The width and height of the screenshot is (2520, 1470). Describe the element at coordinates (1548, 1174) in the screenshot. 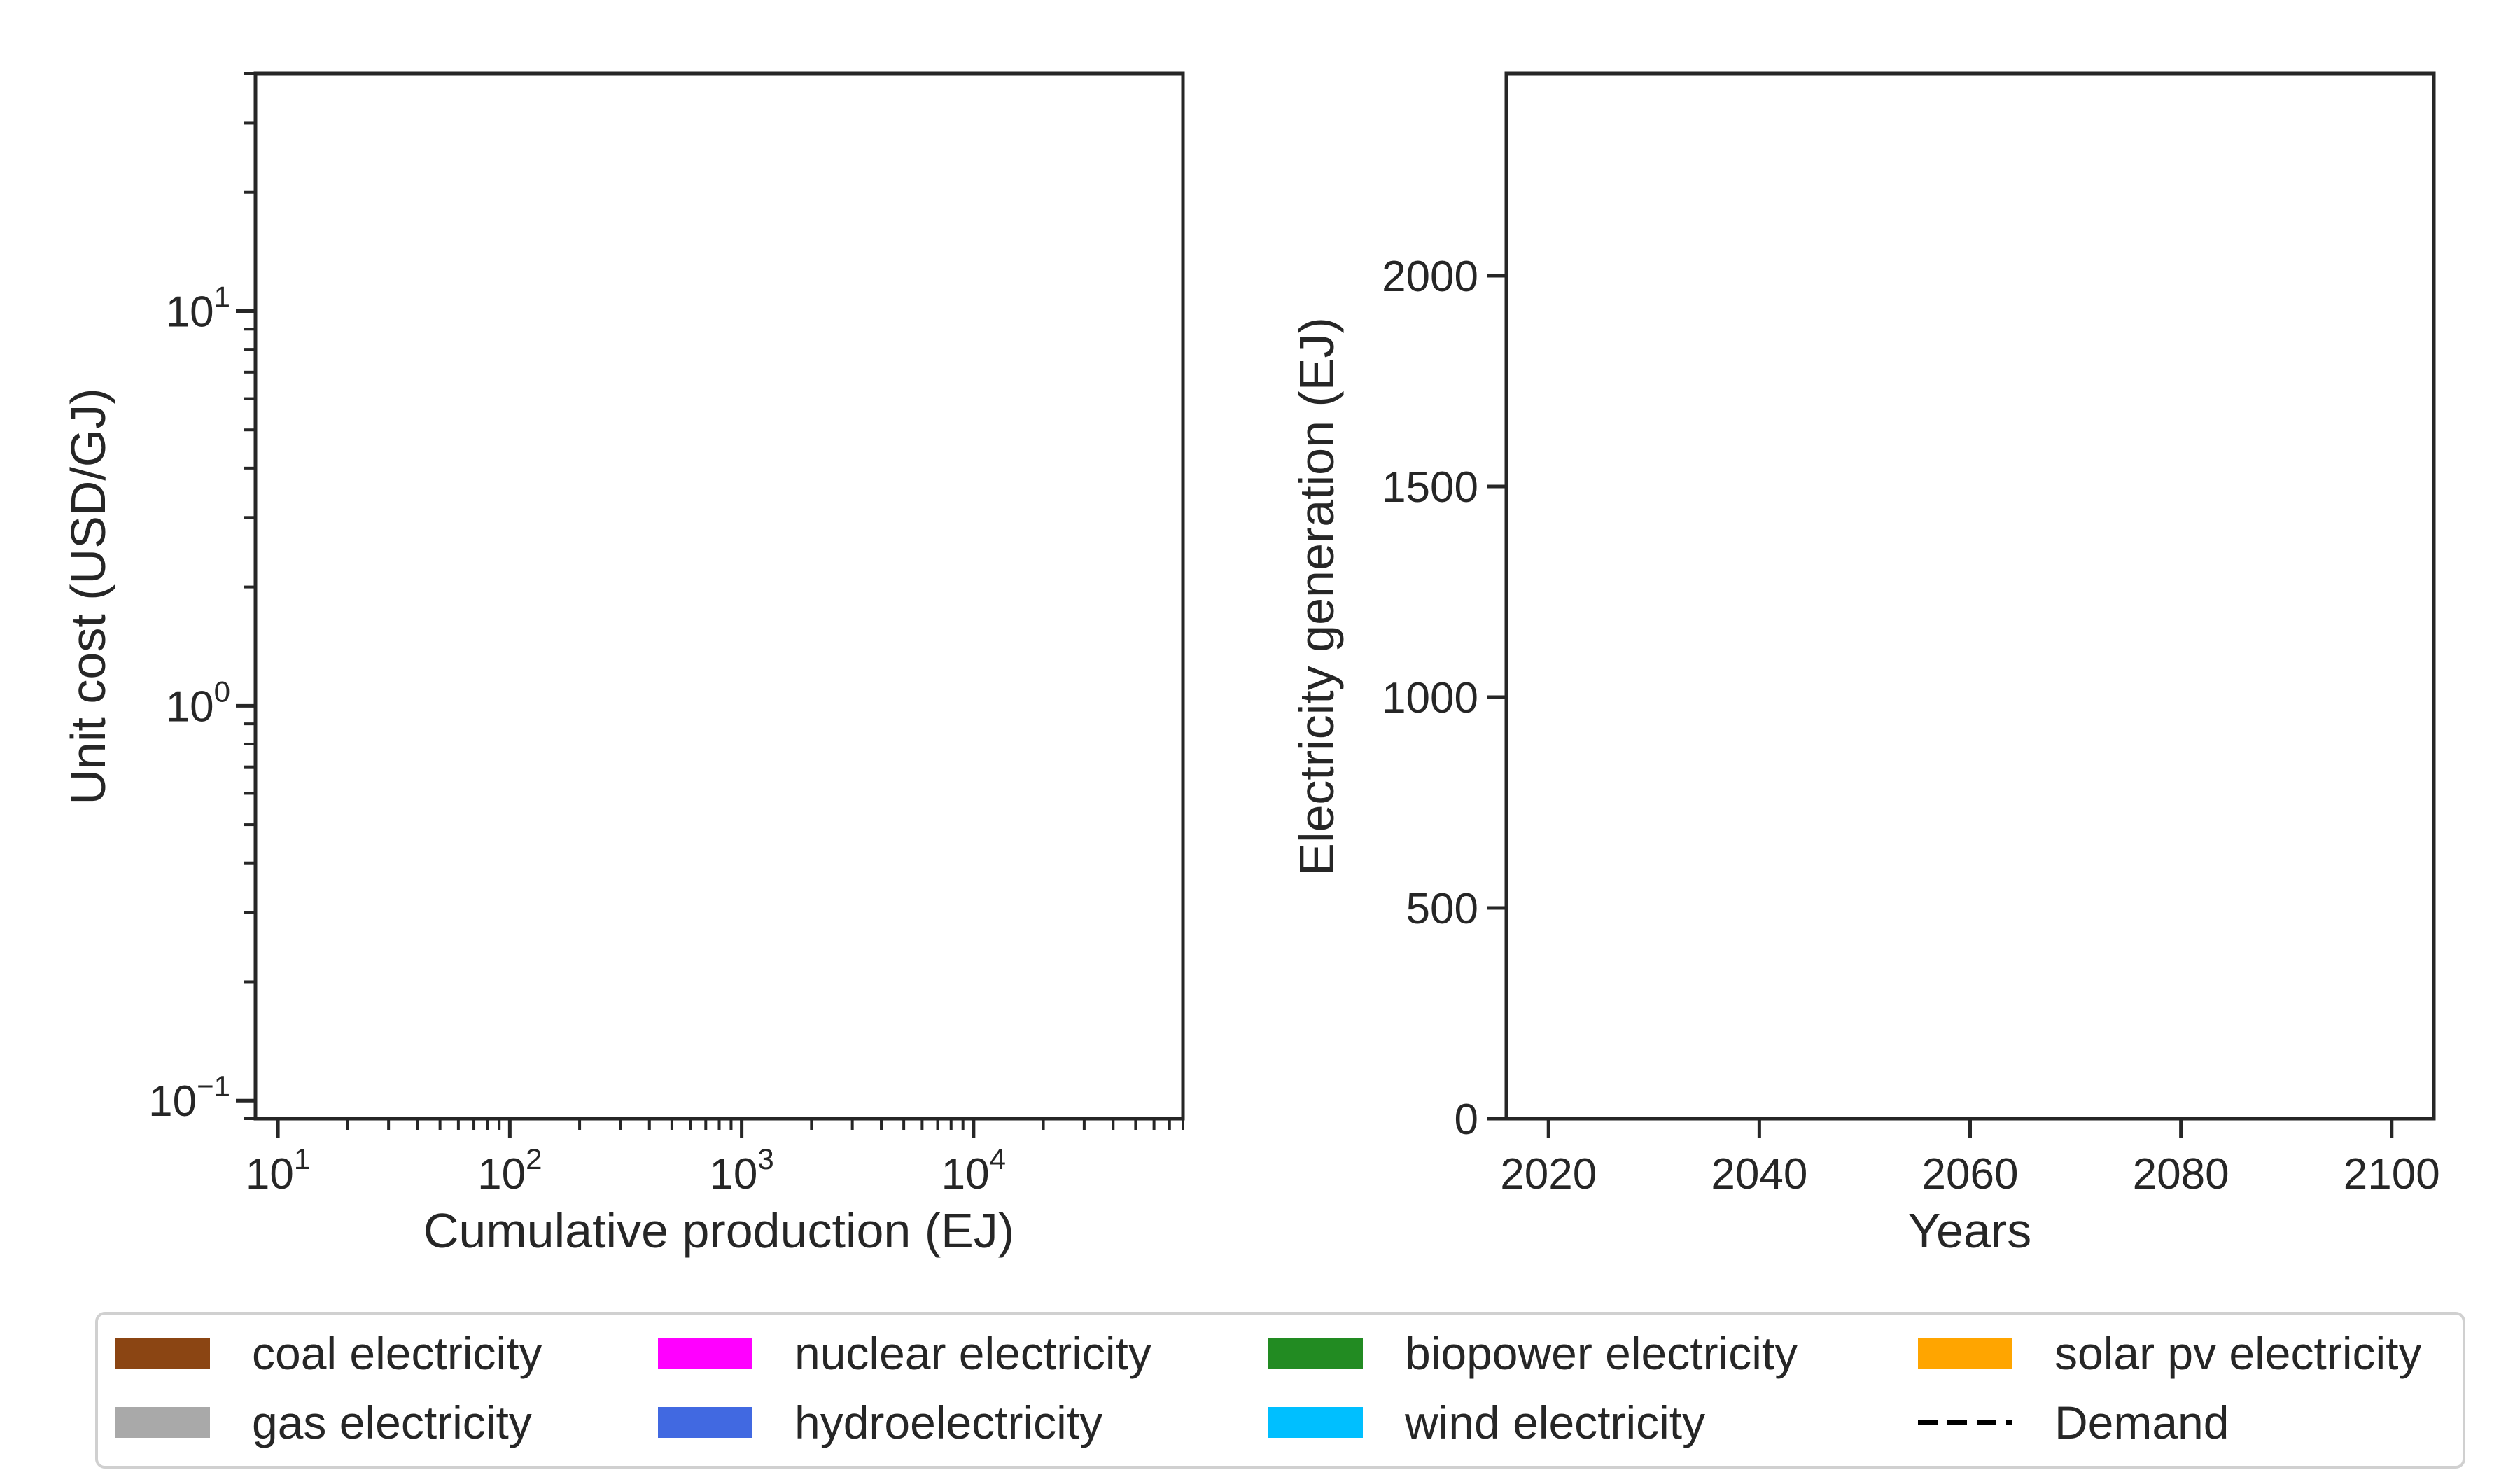

I see `right-x-tick-label: 2020` at that location.